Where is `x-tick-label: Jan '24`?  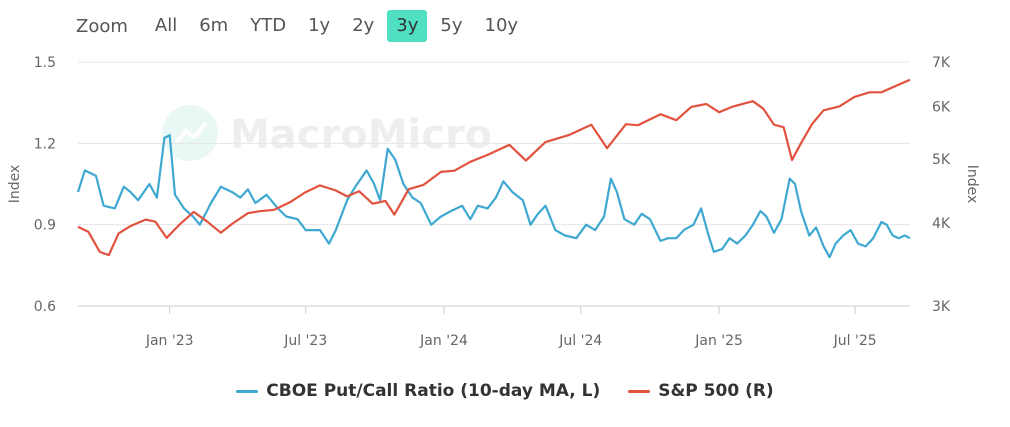 x-tick-label: Jan '24 is located at coordinates (443, 341).